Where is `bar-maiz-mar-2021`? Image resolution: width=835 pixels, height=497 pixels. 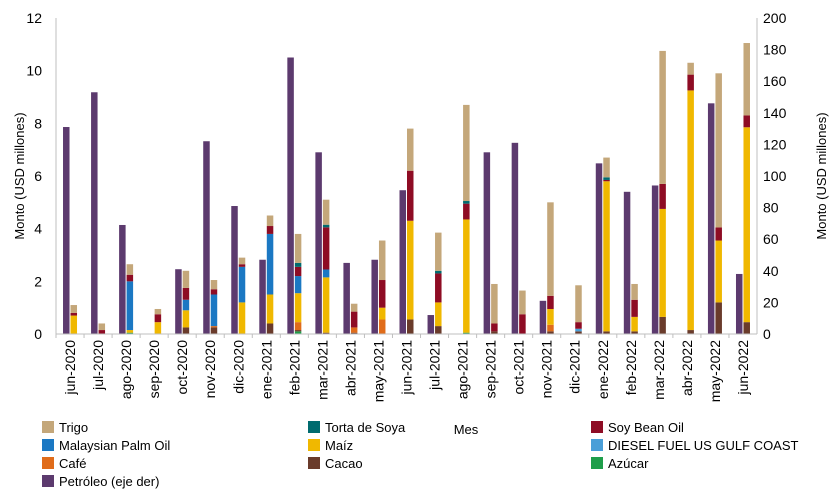 bar-maiz-mar-2021 is located at coordinates (326, 305).